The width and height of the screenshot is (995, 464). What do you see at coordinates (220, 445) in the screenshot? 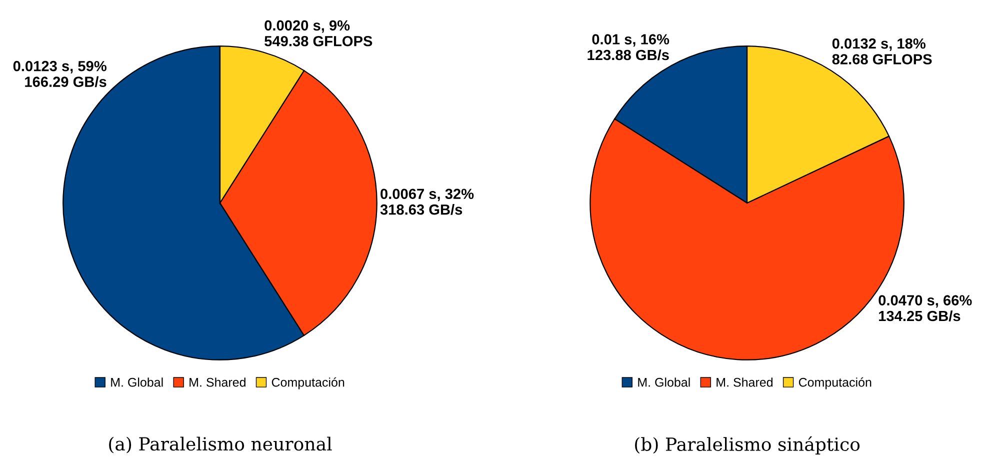
I see `text: (a) Paralelismo neuronal` at bounding box center [220, 445].